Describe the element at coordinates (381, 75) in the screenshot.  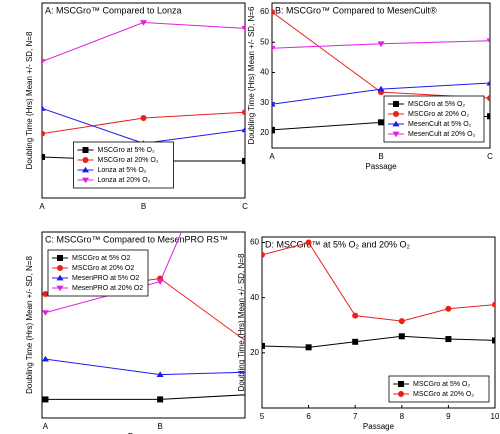
I see `plot-frame` at that location.